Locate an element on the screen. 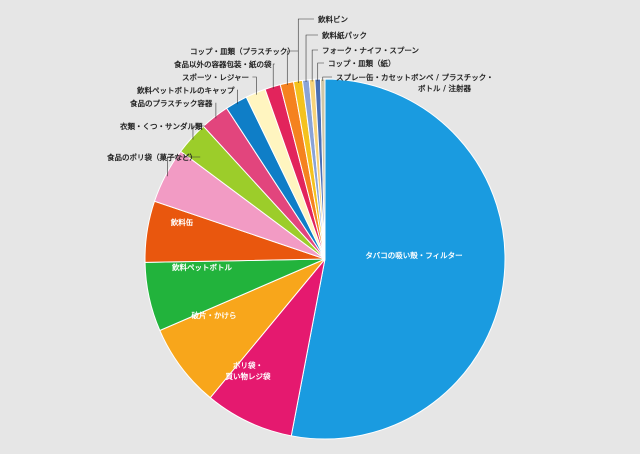  slice-label: 飲料ペットボトルのキャップ is located at coordinates (185, 90).